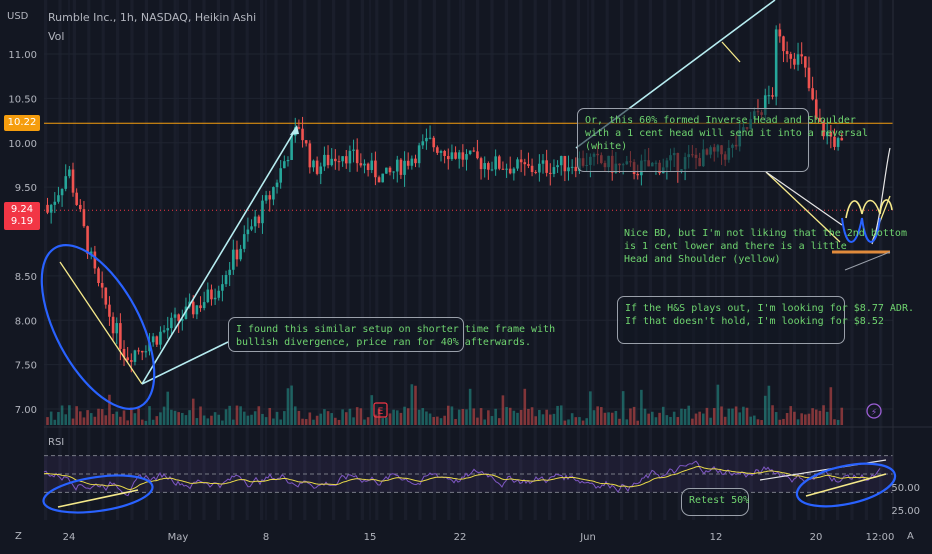 Image resolution: width=932 pixels, height=554 pixels. Describe the element at coordinates (56, 442) in the screenshot. I see `rsi-indicator-label: RSI` at that location.